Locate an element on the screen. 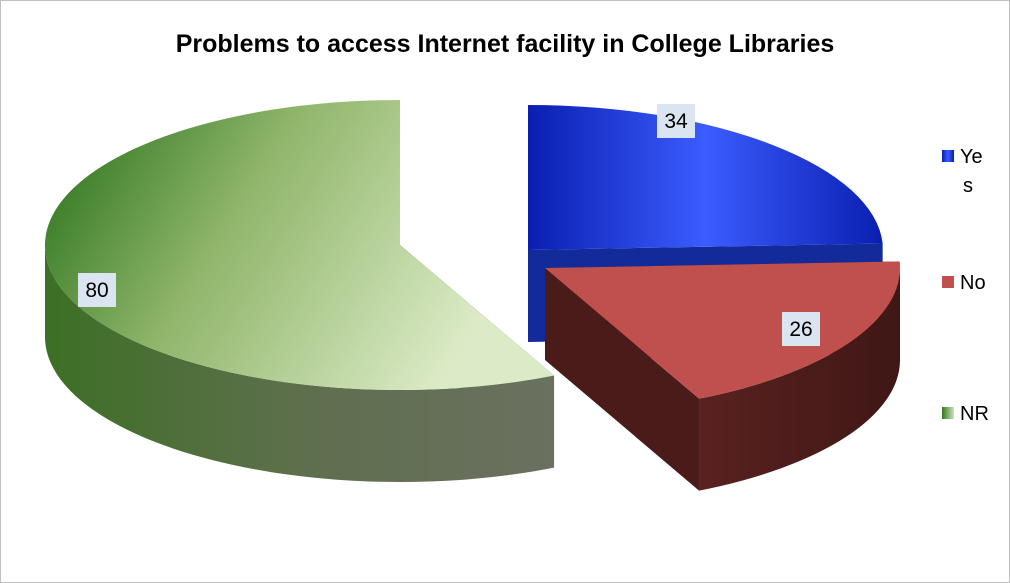 The height and width of the screenshot is (583, 1010). data-label-no: 26 is located at coordinates (801, 329).